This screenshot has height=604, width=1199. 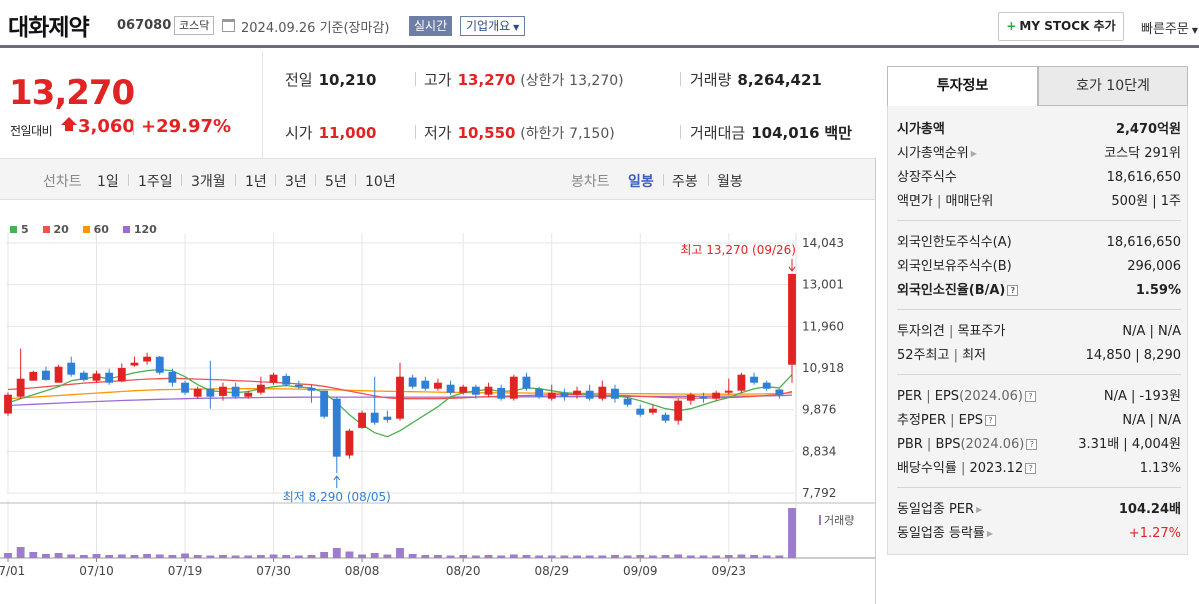 I want to click on row-industry-rate: 동일업종 등락률 ▶ +1.27%, so click(x=1039, y=534).